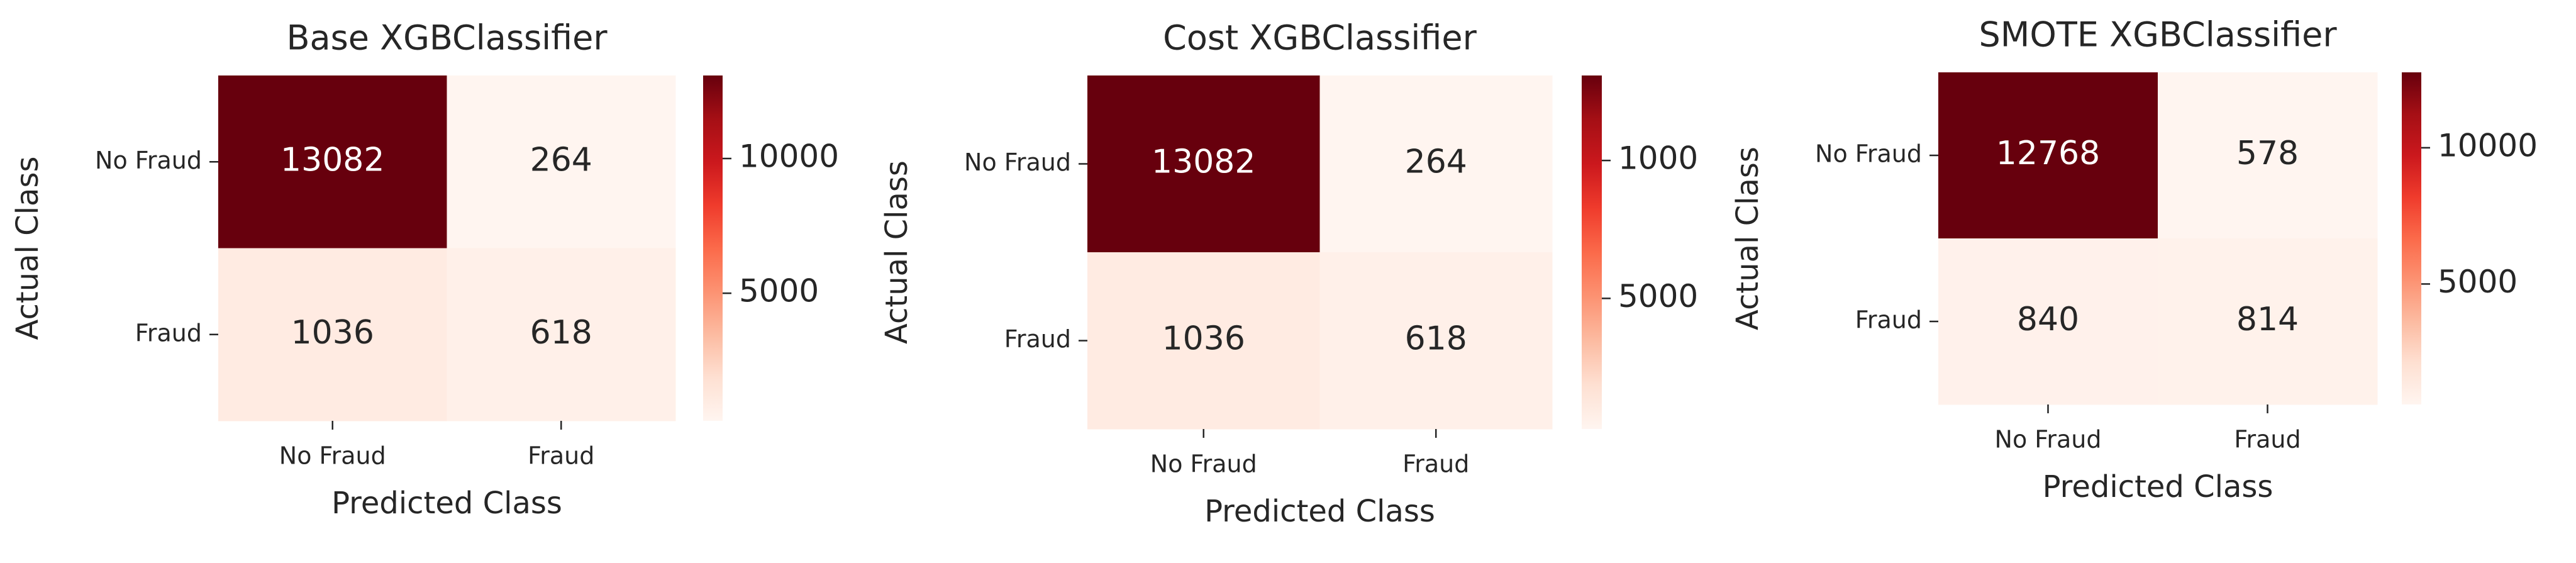 The width and height of the screenshot is (2576, 563). What do you see at coordinates (447, 38) in the screenshot?
I see `chart-title: Base XGBClassifier` at bounding box center [447, 38].